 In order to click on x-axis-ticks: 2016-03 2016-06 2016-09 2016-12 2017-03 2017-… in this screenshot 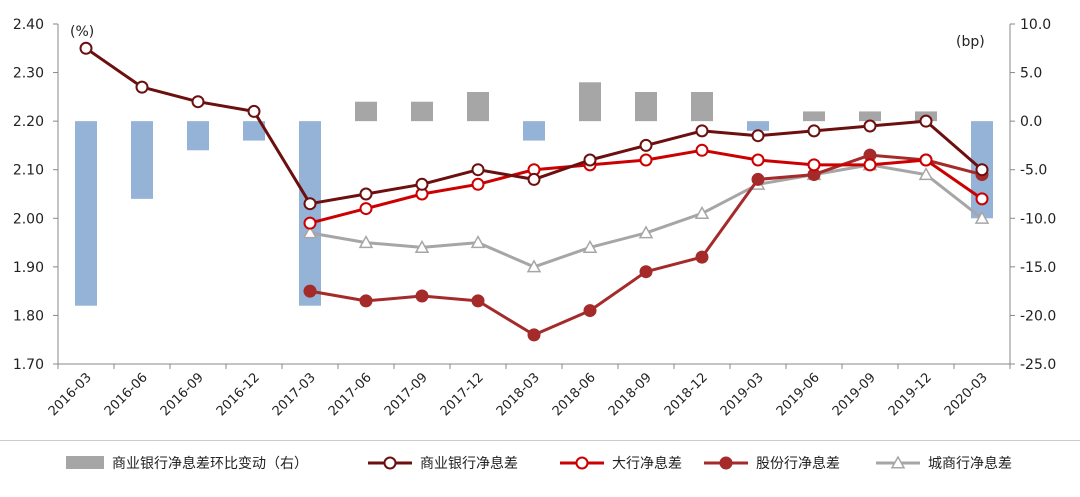, I will do `click(518, 394)`.